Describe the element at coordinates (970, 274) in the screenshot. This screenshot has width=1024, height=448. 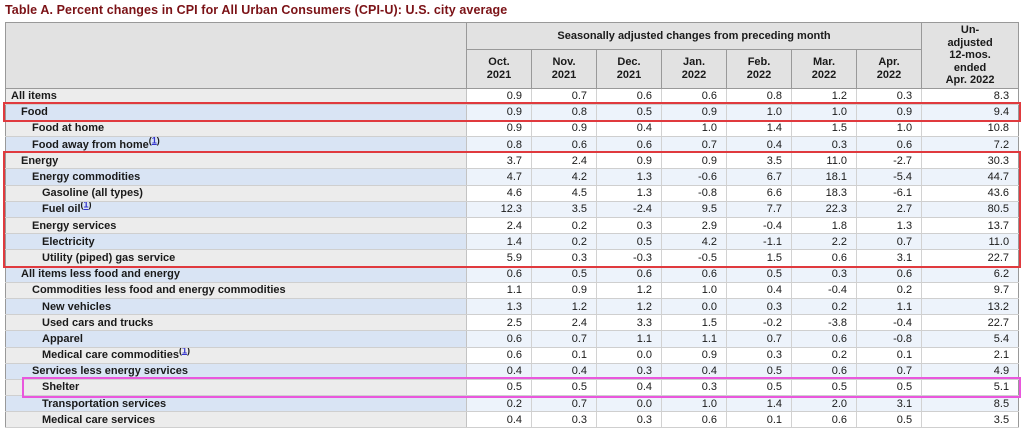
I see `unadjusted-12mo-cell: 6.2` at that location.